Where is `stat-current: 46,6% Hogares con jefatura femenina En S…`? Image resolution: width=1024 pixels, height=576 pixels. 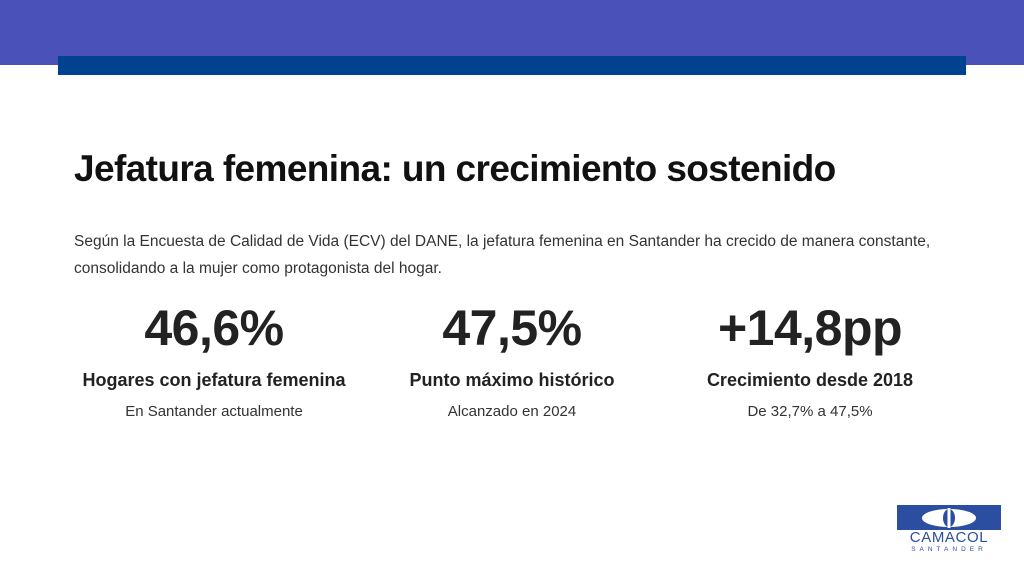 stat-current: 46,6% Hogares con jefatura femenina En S… is located at coordinates (214, 359).